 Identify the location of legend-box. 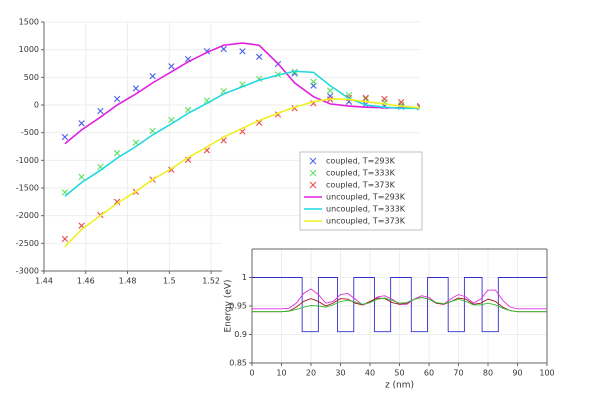
(361, 191).